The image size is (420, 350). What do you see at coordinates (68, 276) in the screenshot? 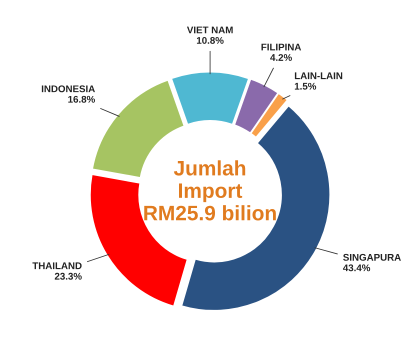
I see `data-label: 23.3%` at bounding box center [68, 276].